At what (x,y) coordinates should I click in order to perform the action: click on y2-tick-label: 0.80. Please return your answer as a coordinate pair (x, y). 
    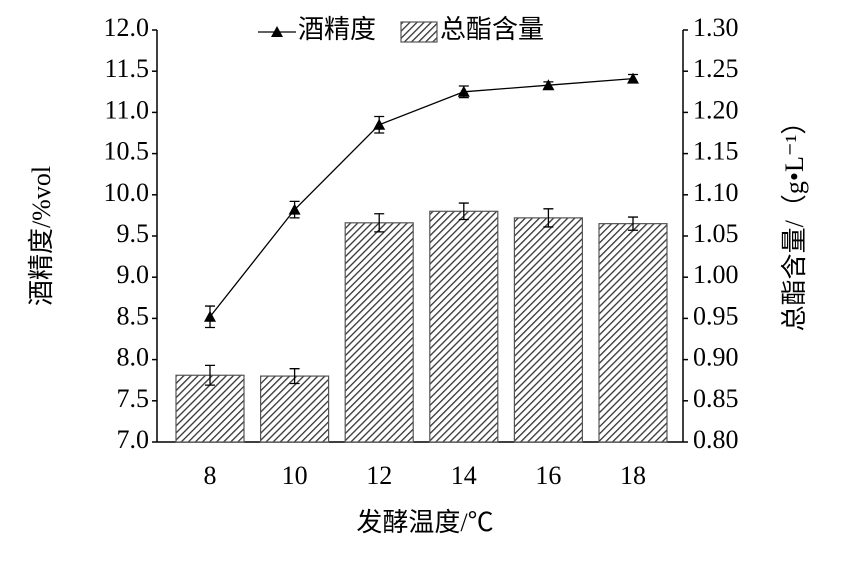
    Looking at the image, I should click on (716, 439).